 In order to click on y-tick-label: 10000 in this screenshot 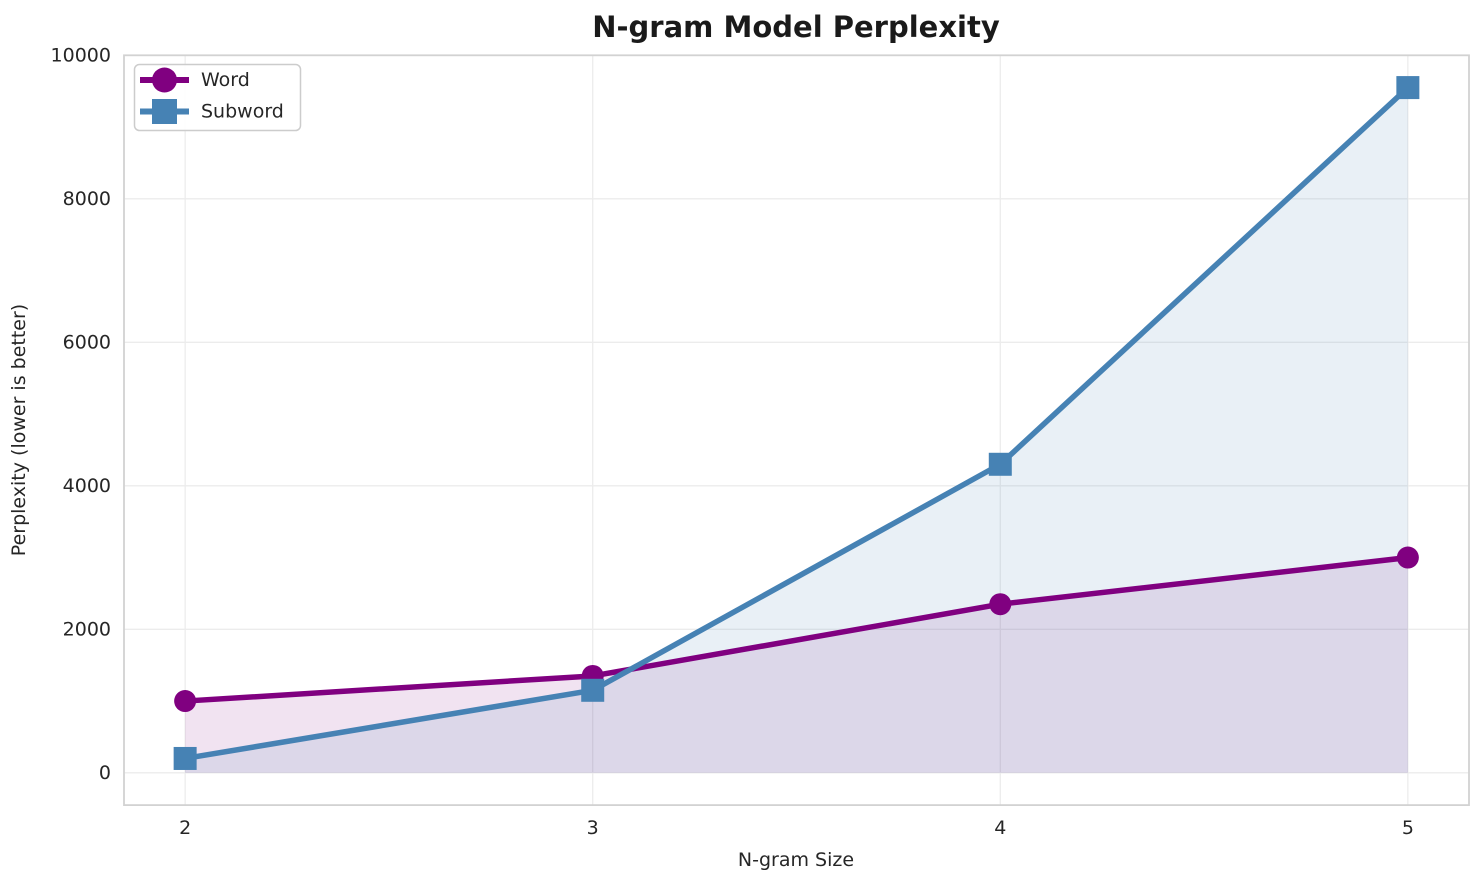, I will do `click(81, 55)`.